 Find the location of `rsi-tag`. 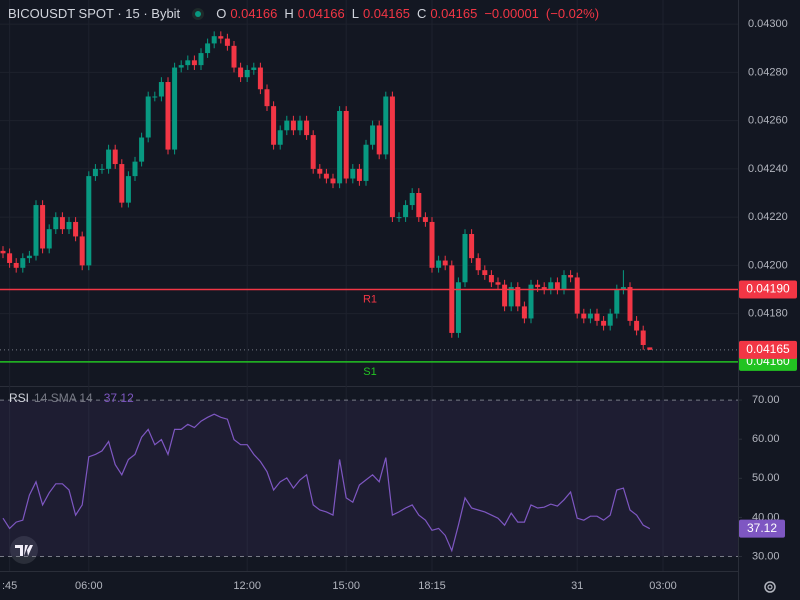

rsi-tag is located at coordinates (762, 528).